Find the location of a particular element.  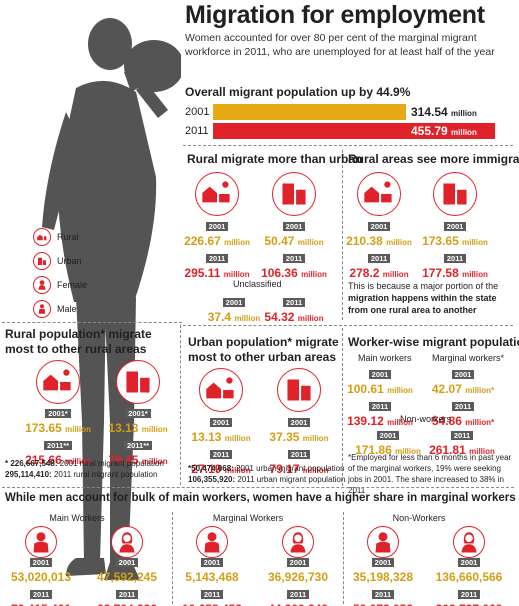

female-values: 2001 136,660,566 2011 202,737,069 is located at coordinates (469, 579).